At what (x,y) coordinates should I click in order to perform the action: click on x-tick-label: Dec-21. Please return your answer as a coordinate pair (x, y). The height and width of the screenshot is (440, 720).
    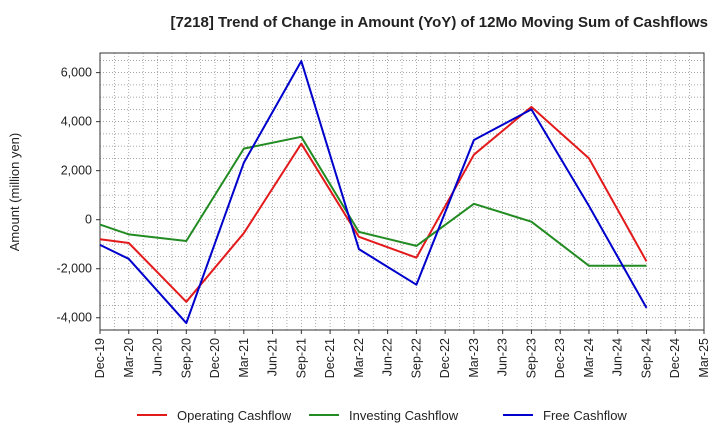
    Looking at the image, I should click on (330, 358).